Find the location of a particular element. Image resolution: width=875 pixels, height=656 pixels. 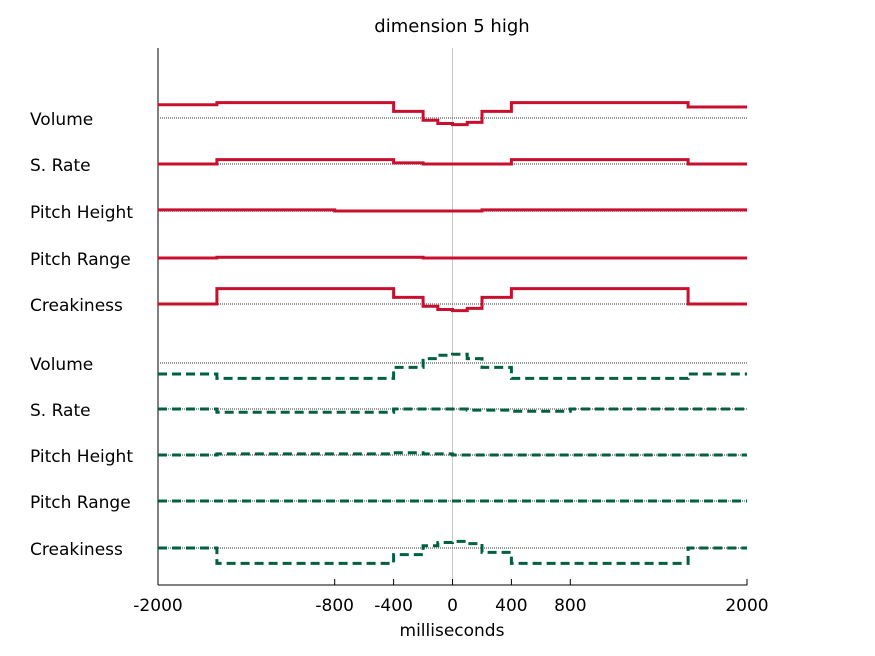

series-high-pitch-range is located at coordinates (452, 257).